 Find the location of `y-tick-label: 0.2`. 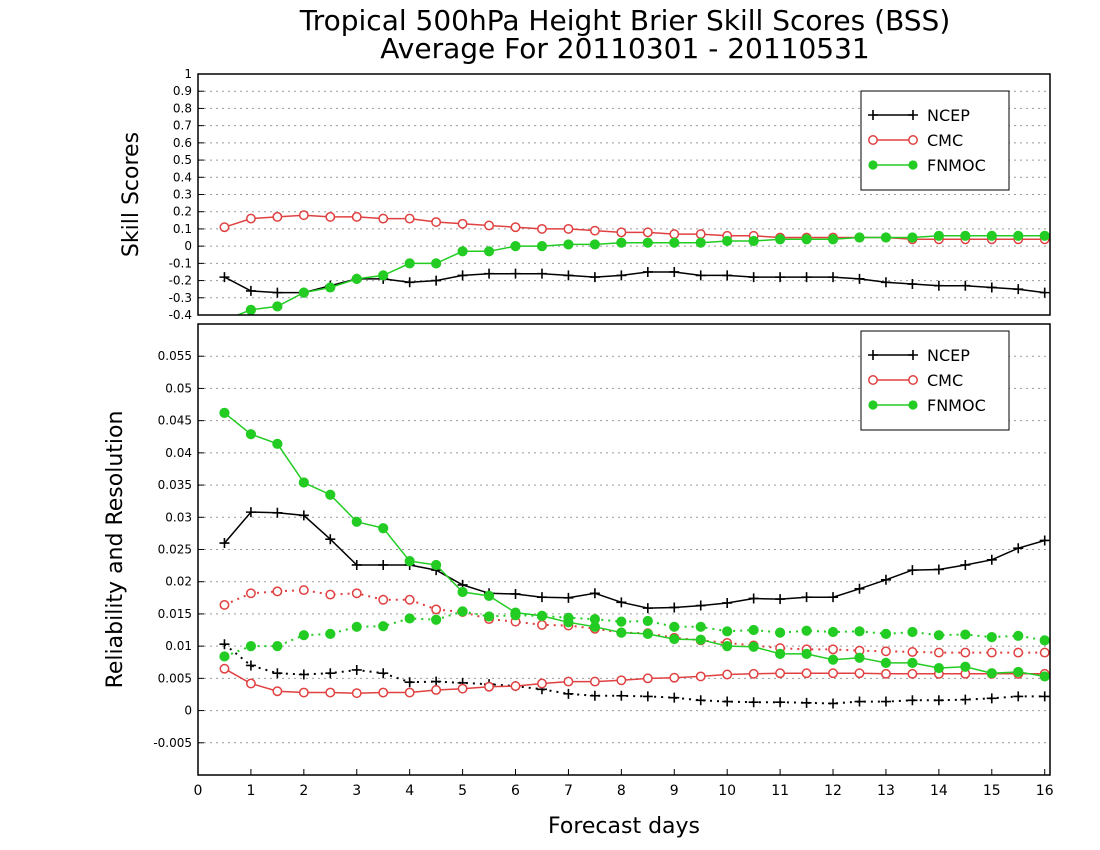

y-tick-label: 0.2 is located at coordinates (182, 212).